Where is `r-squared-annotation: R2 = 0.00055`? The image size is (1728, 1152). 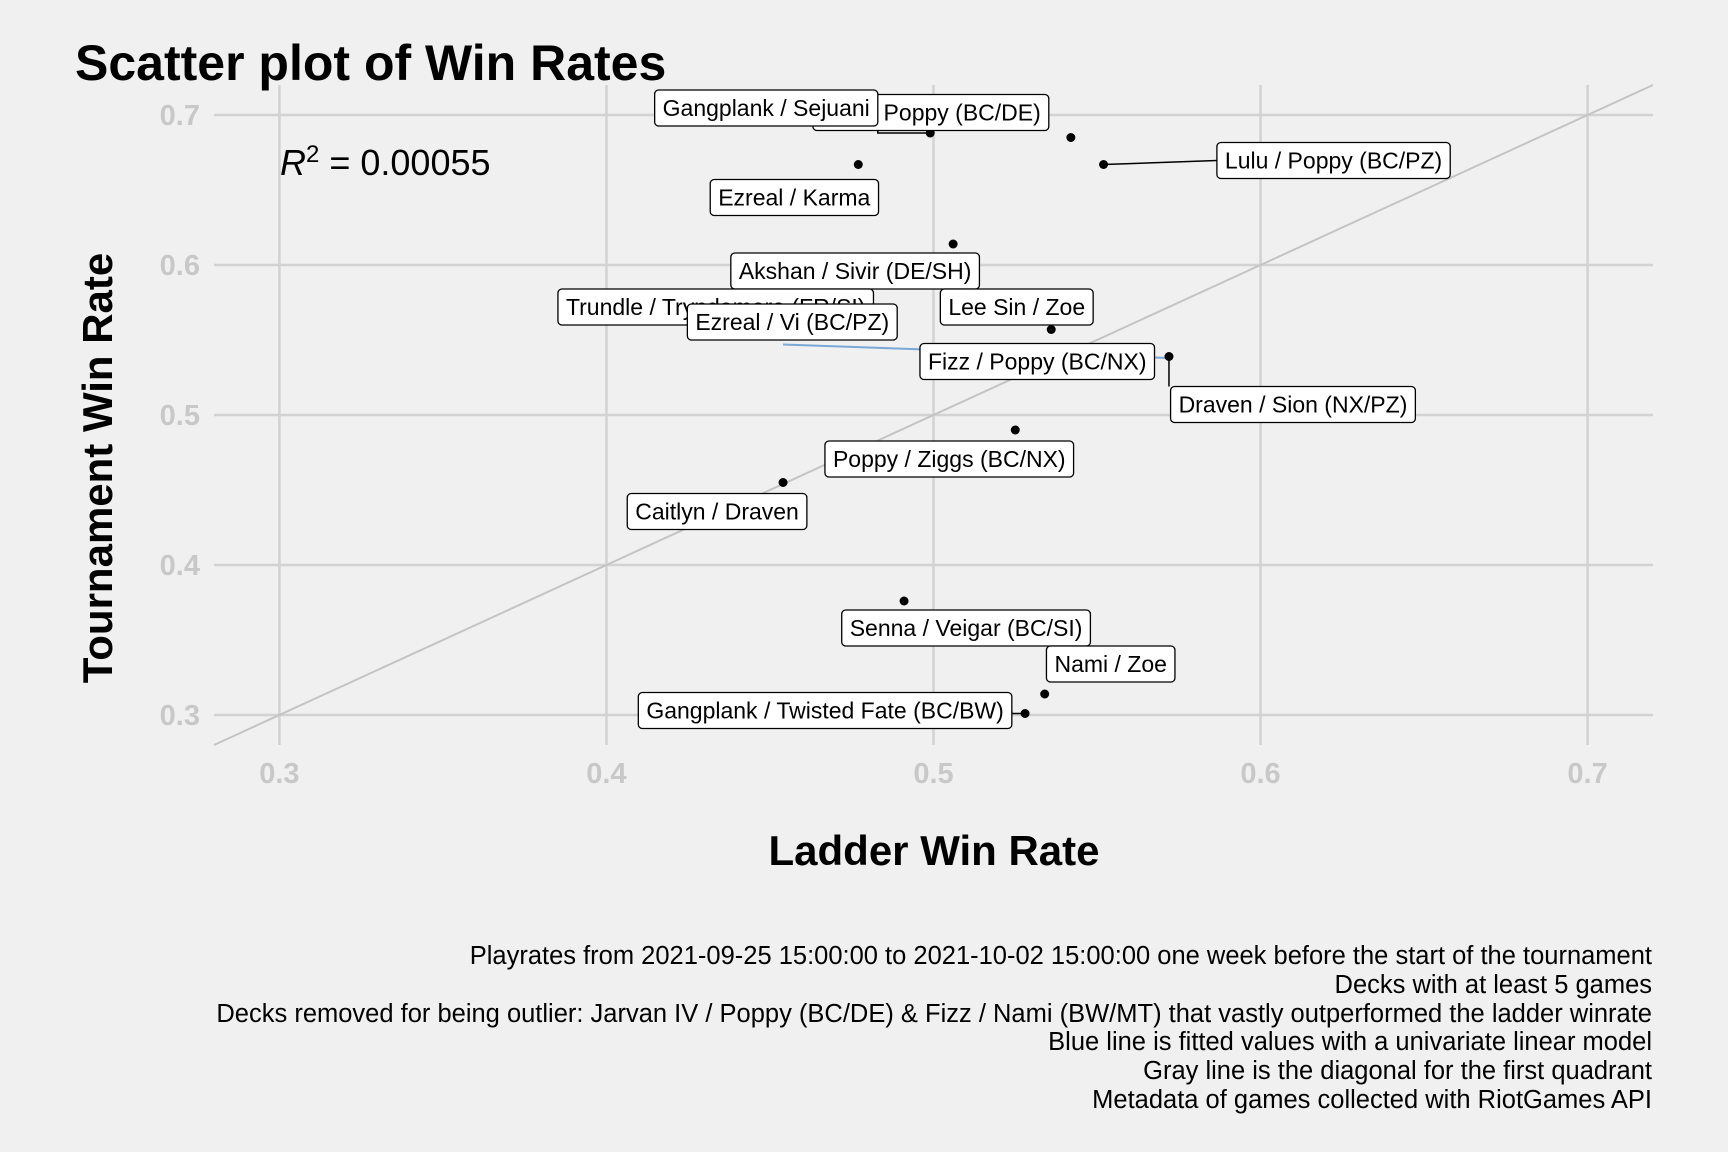
r-squared-annotation: R2 = 0.00055 is located at coordinates (385, 162).